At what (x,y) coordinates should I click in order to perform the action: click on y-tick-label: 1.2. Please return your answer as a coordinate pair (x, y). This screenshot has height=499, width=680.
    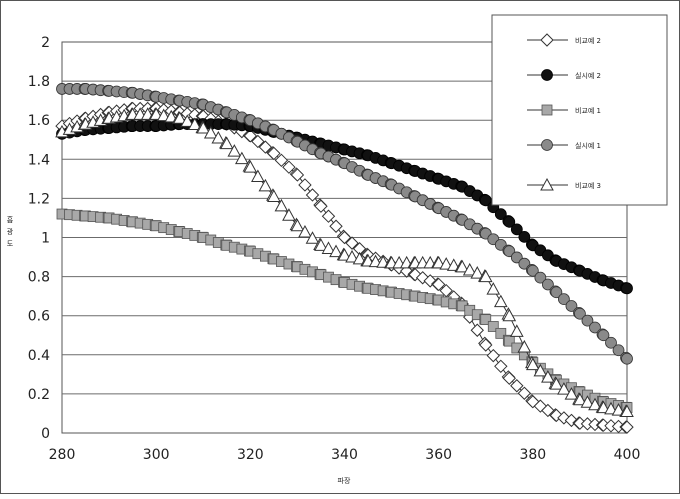
    Looking at the image, I should click on (39, 199).